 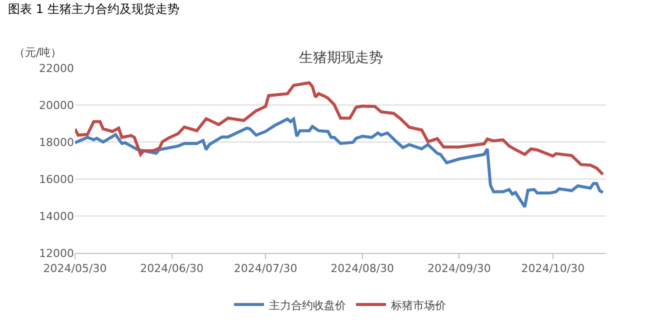 What do you see at coordinates (172, 269) in the screenshot?
I see `x-tick-label: 2024/06/30` at bounding box center [172, 269].